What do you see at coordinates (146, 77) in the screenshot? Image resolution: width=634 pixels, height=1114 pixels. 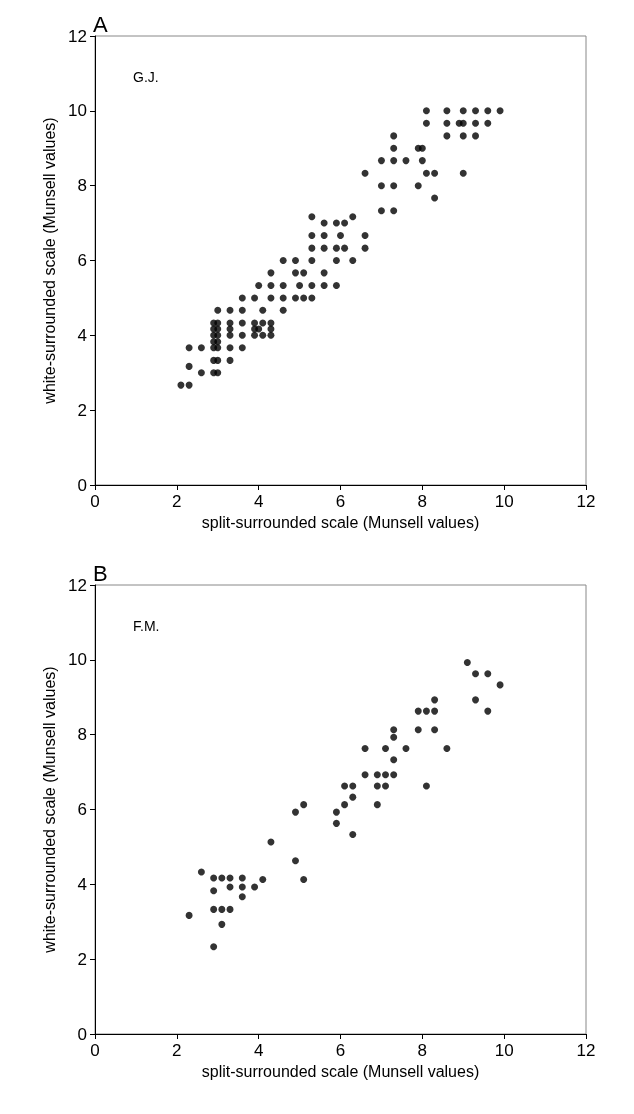 I see `annotation: G.J.` at bounding box center [146, 77].